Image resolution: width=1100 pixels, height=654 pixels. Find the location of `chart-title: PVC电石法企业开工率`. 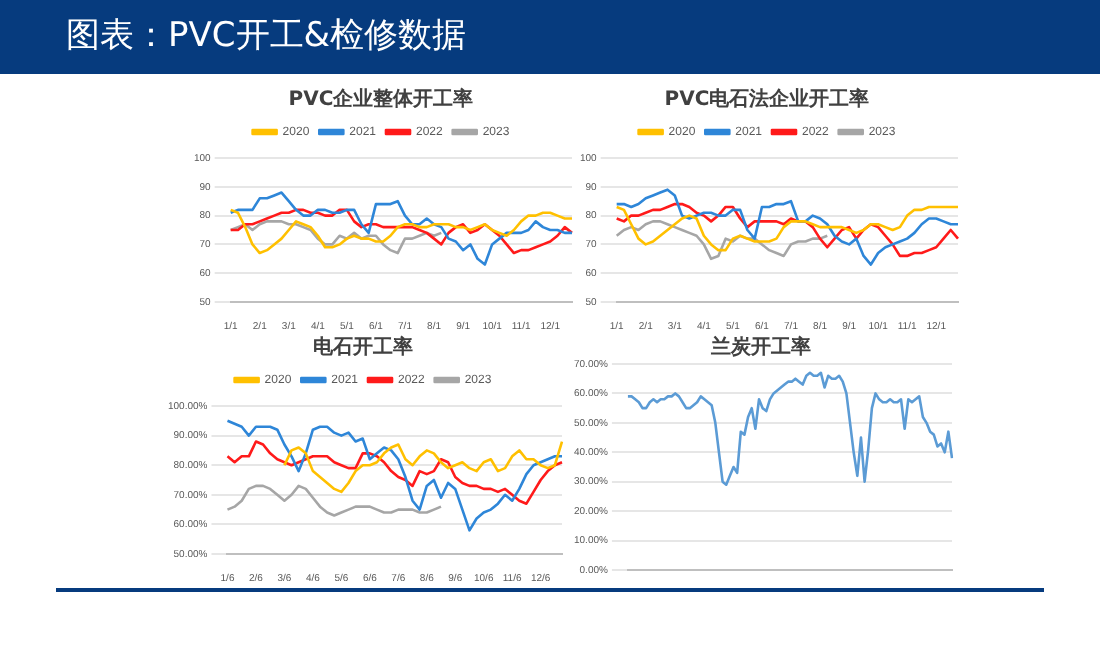

chart-title: PVC电石法企业开工率 is located at coordinates (767, 99).